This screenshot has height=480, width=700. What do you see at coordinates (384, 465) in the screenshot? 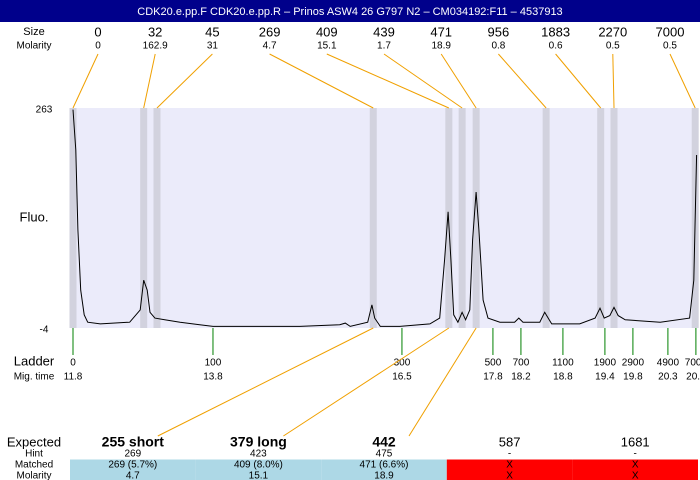
I see `matched: 471 (6.6%)` at bounding box center [384, 465].